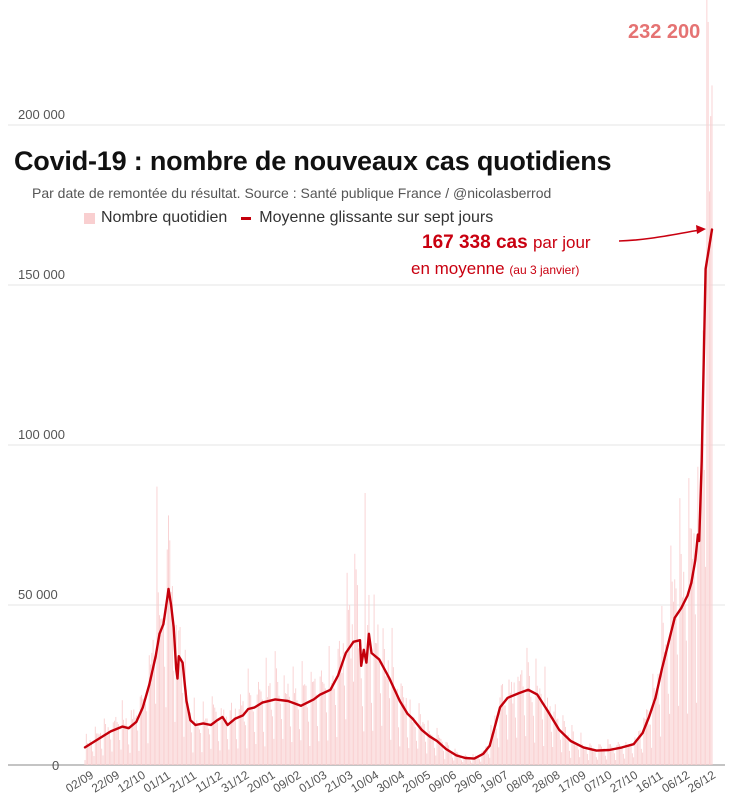  I want to click on legend-label-daily: Nombre quotidien, so click(164, 217).